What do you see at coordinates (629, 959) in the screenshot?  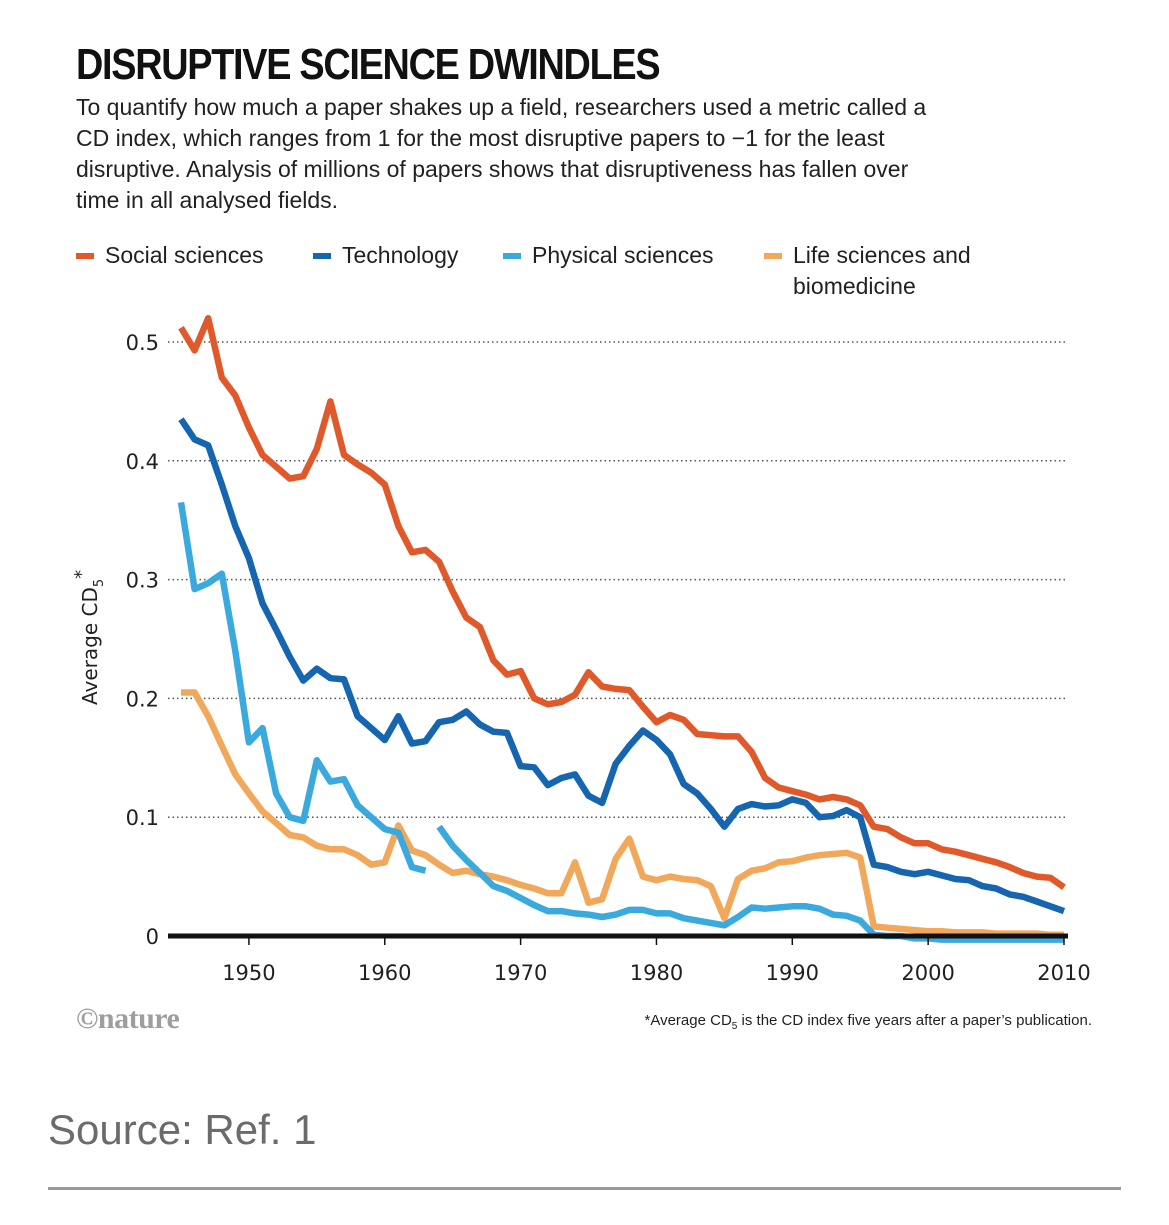 I see `x-tick-labels: 1950 1960 1970 1980 1990 2000 2010` at bounding box center [629, 959].